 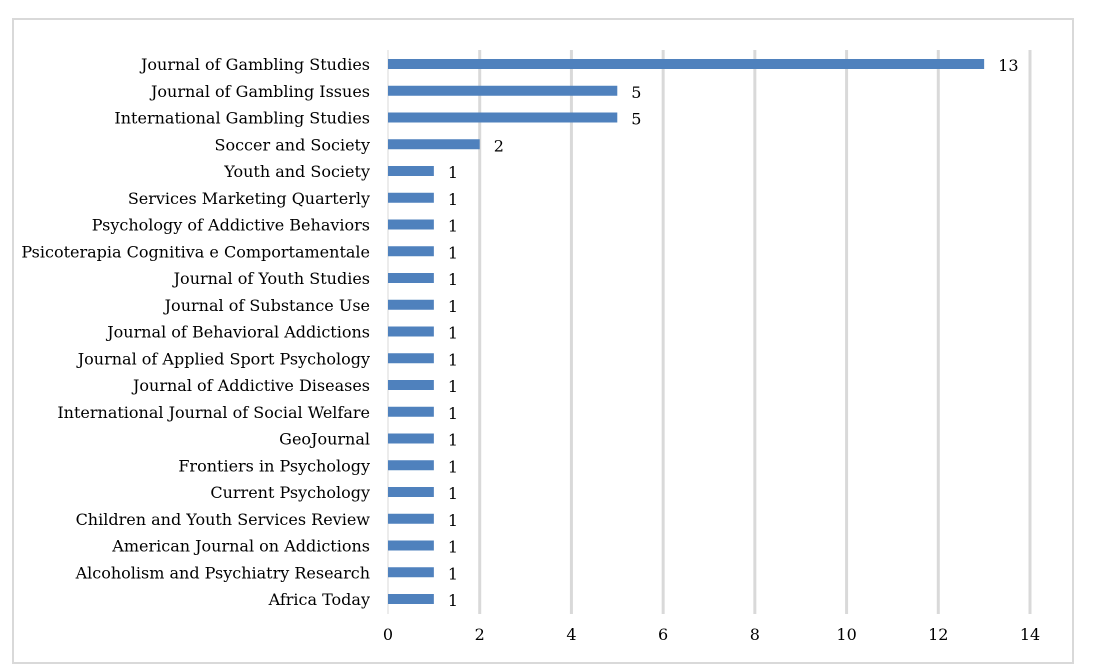 What do you see at coordinates (480, 634) in the screenshot?
I see `x-tick-label: 2` at bounding box center [480, 634].